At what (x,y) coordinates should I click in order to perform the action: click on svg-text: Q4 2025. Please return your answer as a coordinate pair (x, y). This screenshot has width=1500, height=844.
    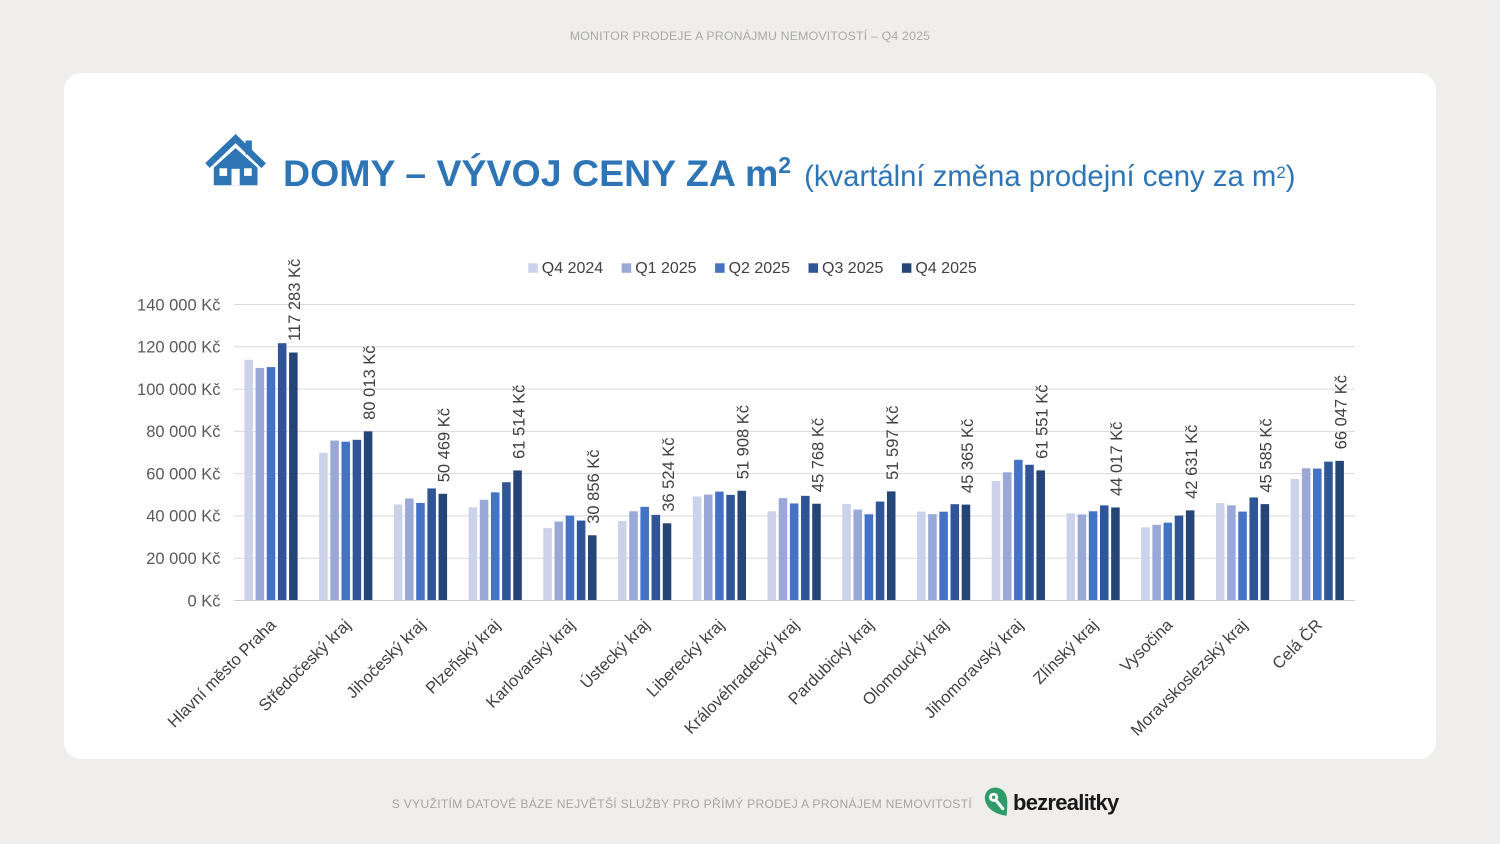
    Looking at the image, I should click on (945, 268).